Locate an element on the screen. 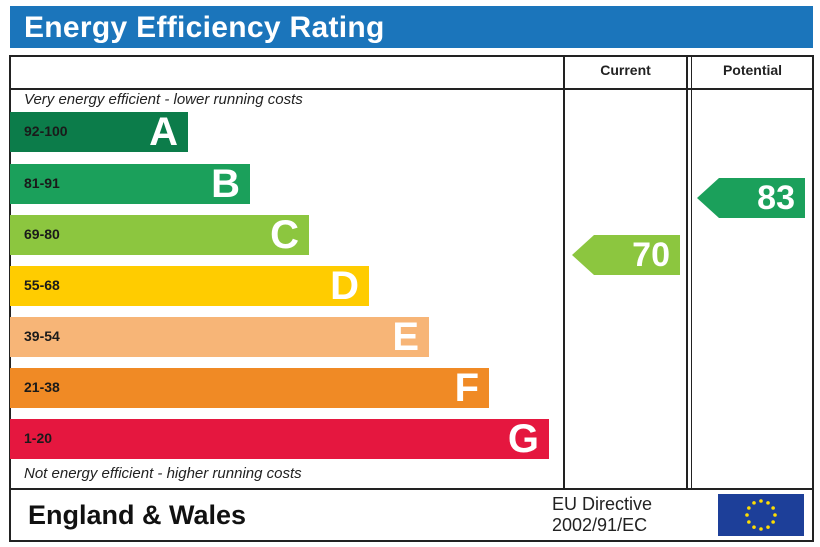 Image resolution: width=820 pixels, height=547 pixels. potential-rating-arrow: 83 is located at coordinates (751, 198).